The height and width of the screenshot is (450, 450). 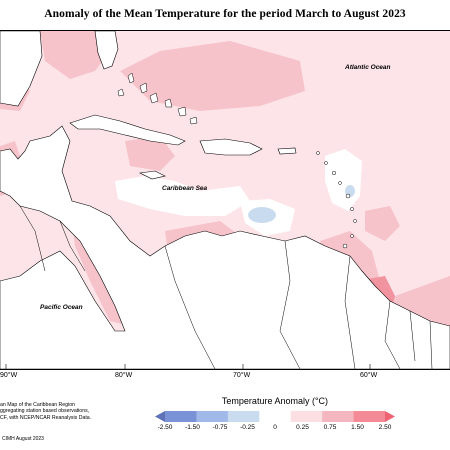 What do you see at coordinates (336, 200) in the screenshot?
I see `land-lesser-antilles` at bounding box center [336, 200].